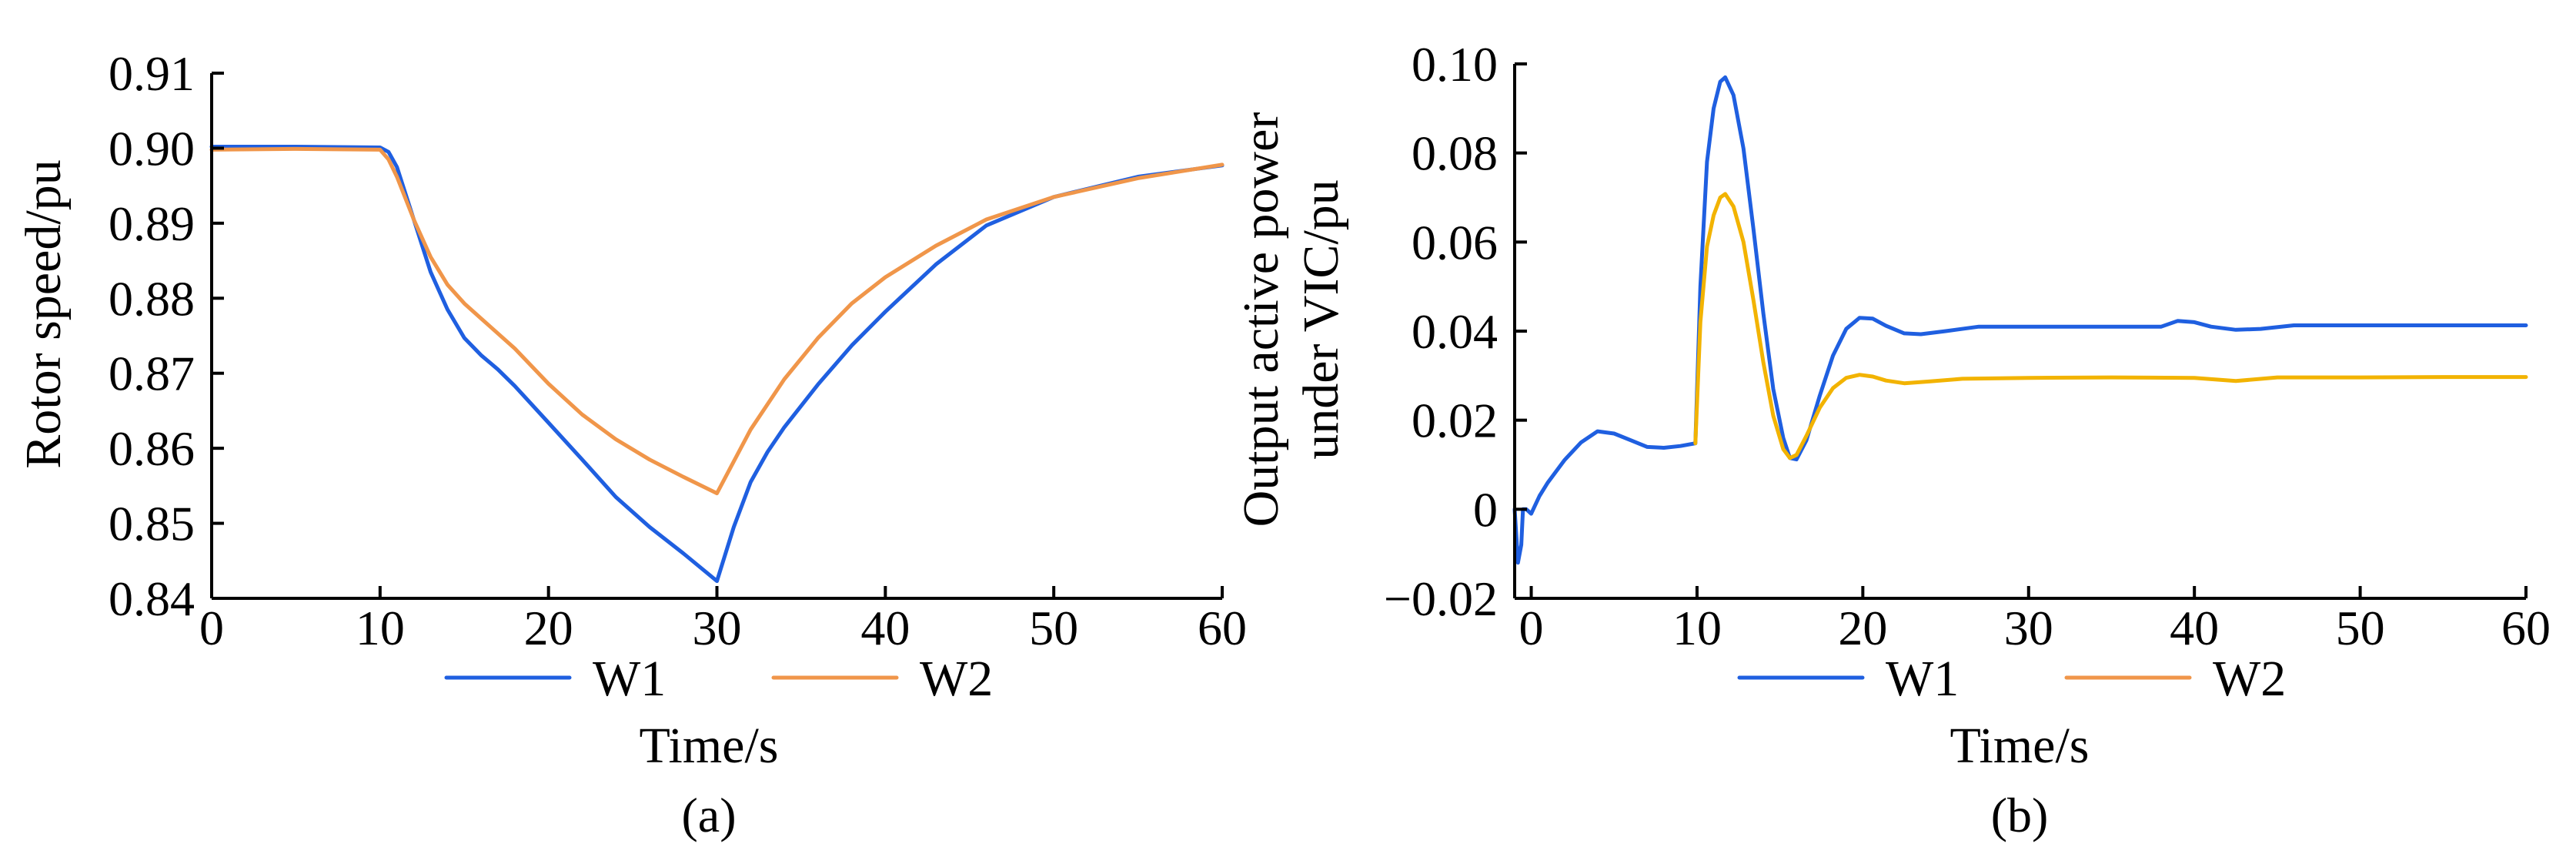 The image size is (2576, 864). I want to click on chart-b-x-tick-label: 30, so click(2028, 628).